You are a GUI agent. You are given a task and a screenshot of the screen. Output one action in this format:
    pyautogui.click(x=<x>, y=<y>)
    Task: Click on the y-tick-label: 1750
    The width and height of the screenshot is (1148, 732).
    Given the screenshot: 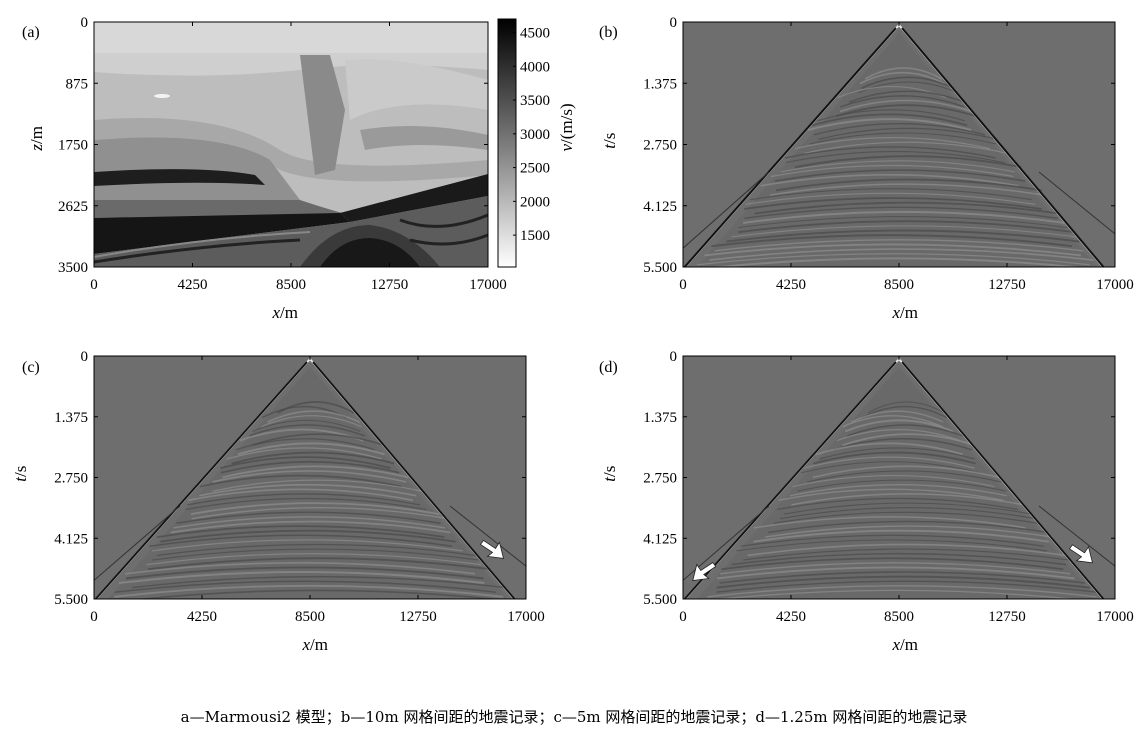 What is the action you would take?
    pyautogui.click(x=73, y=146)
    